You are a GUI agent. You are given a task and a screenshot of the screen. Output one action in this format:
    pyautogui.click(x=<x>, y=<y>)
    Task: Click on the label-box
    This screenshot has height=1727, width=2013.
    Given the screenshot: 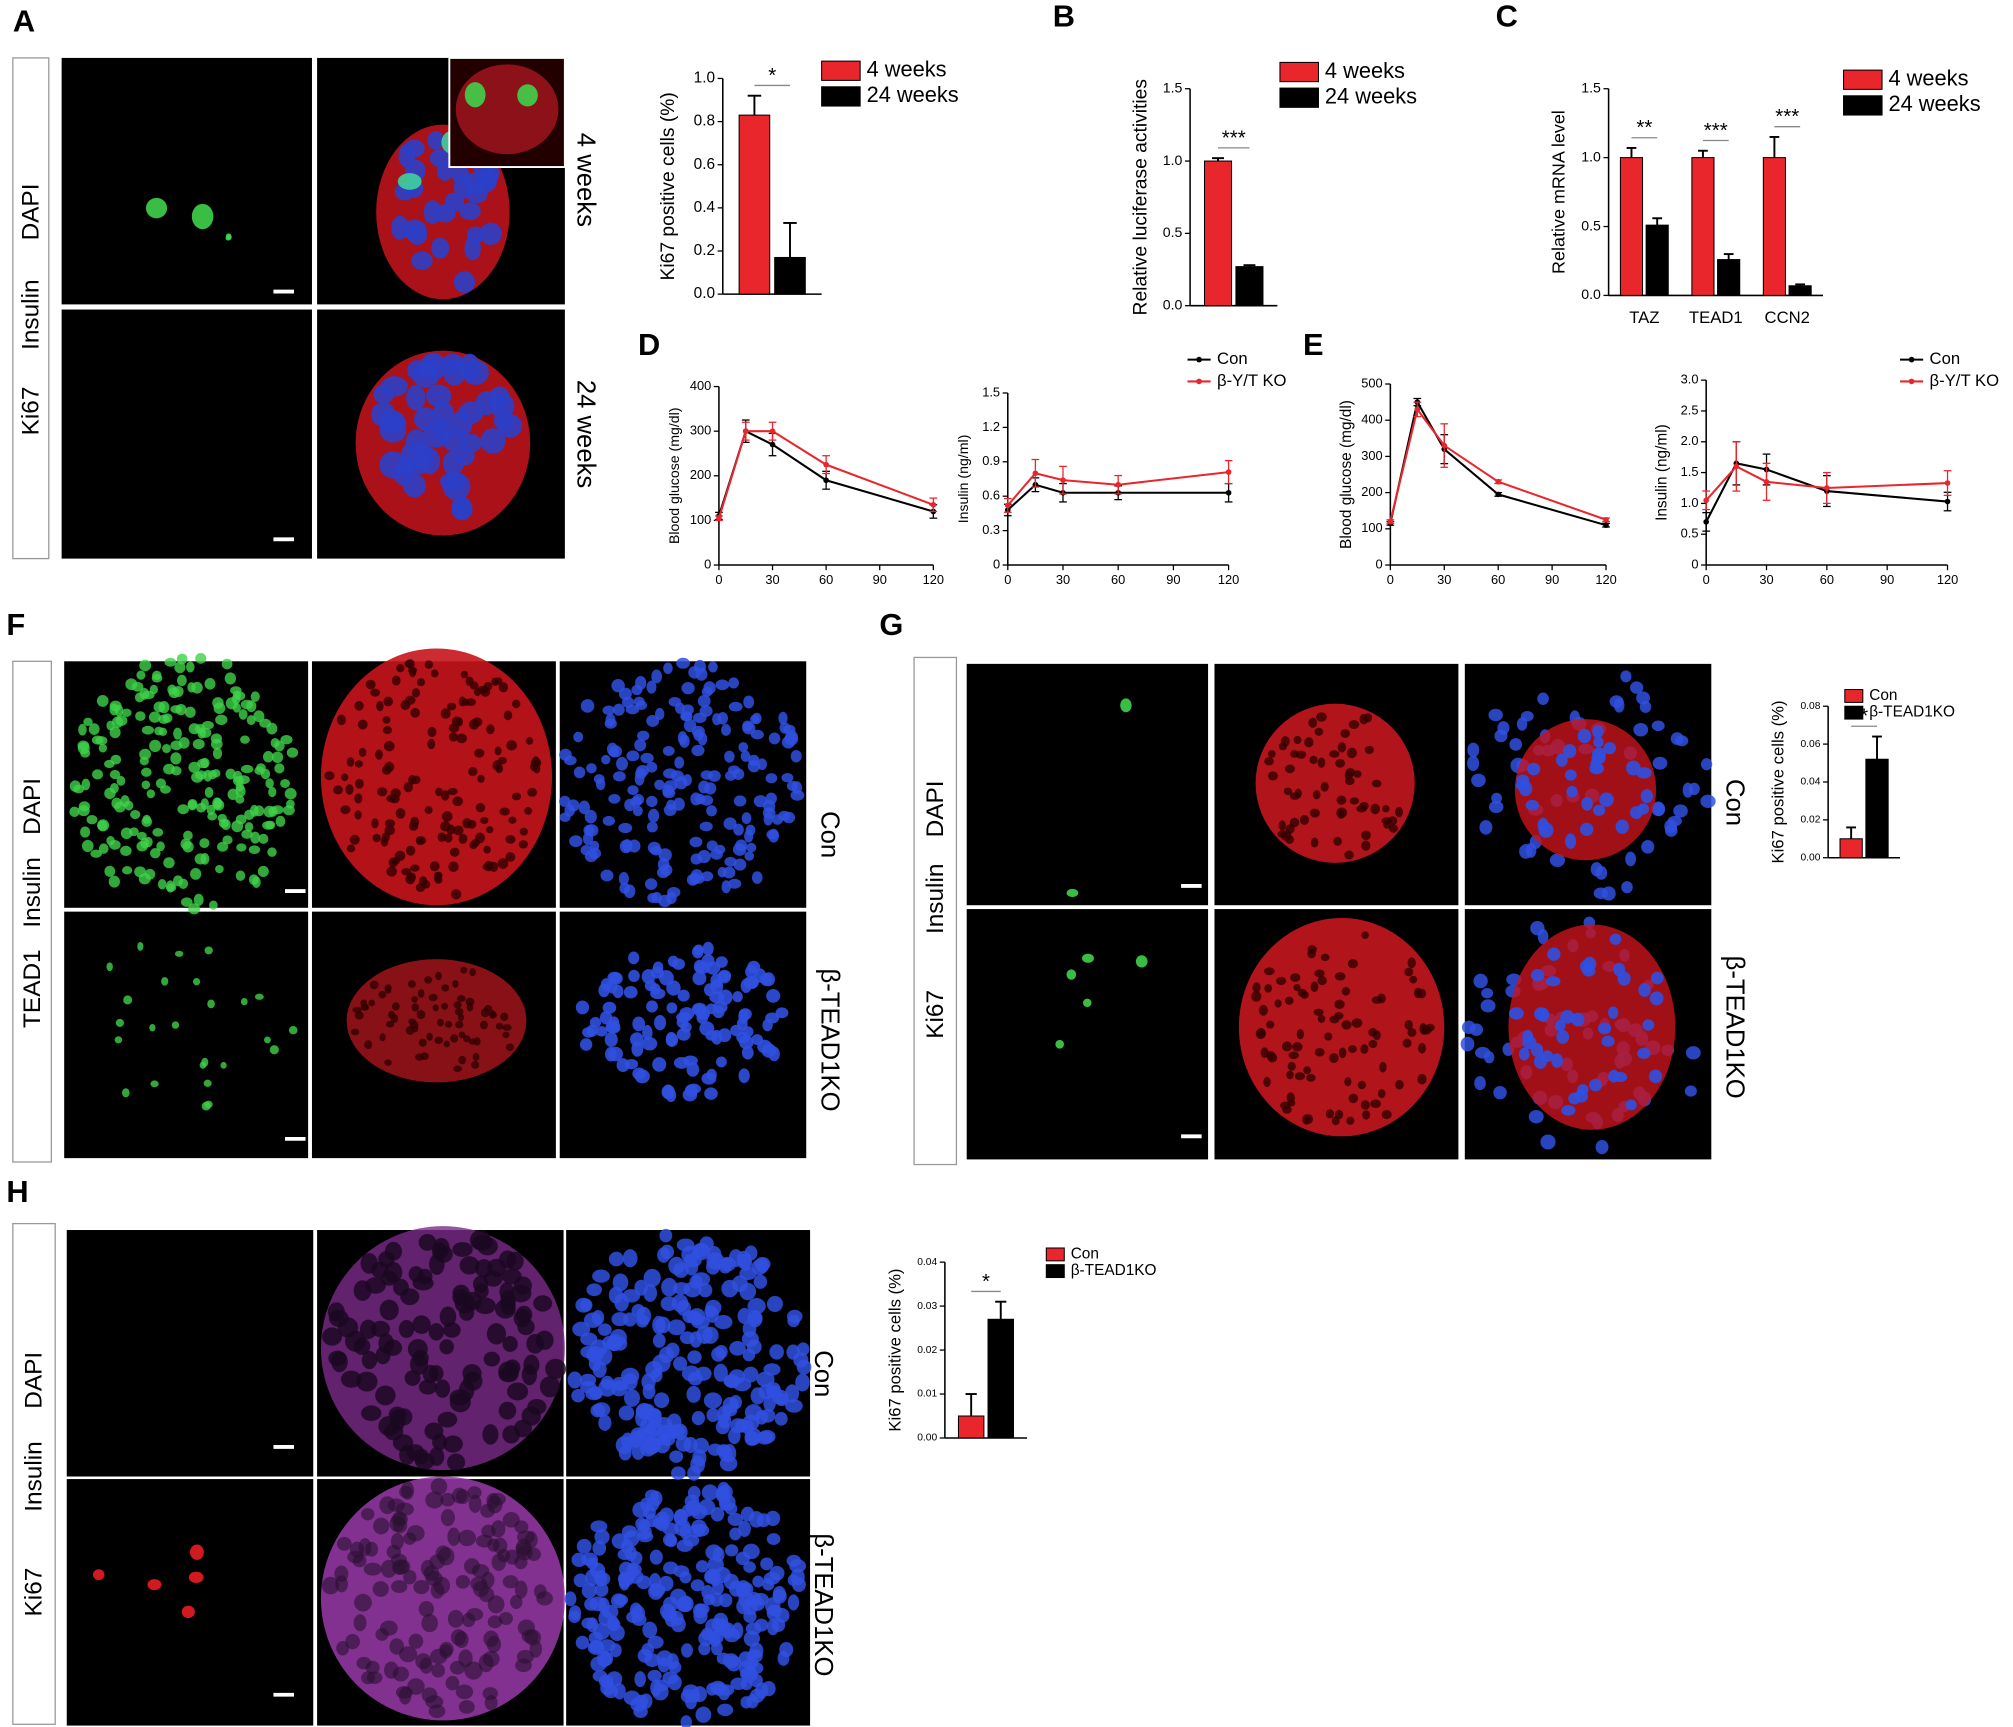 What is the action you would take?
    pyautogui.click(x=32, y=911)
    